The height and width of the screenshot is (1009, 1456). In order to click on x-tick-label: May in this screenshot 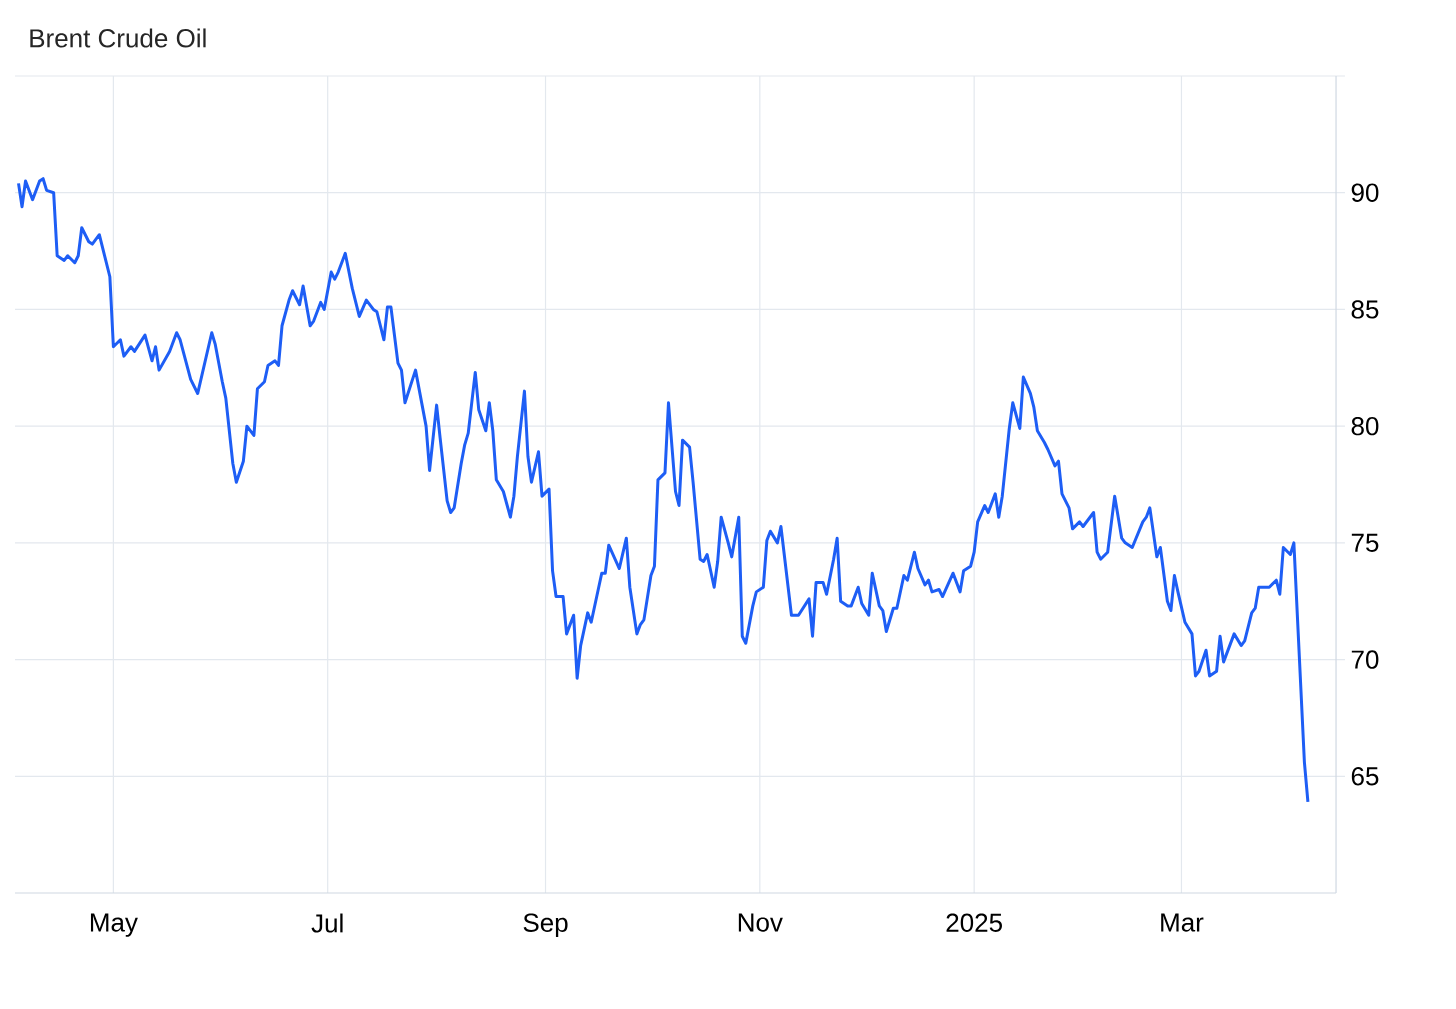, I will do `click(114, 925)`.